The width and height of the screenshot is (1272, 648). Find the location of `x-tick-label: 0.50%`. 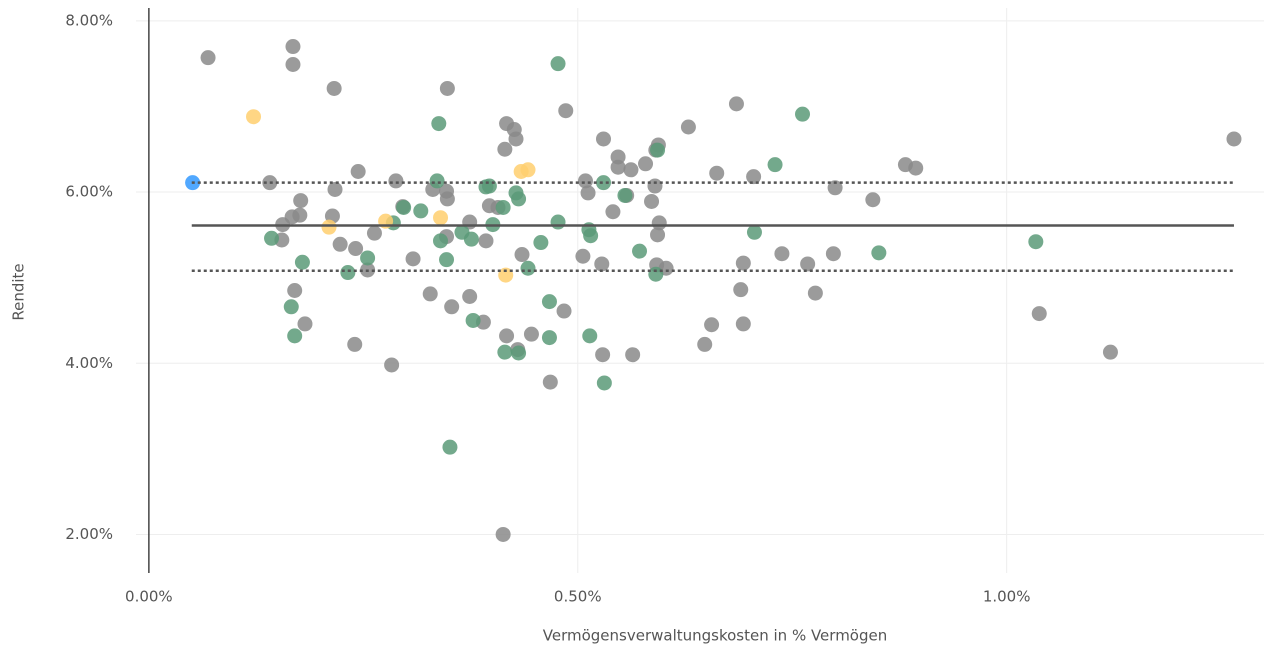

x-tick-label: 0.50% is located at coordinates (578, 597).